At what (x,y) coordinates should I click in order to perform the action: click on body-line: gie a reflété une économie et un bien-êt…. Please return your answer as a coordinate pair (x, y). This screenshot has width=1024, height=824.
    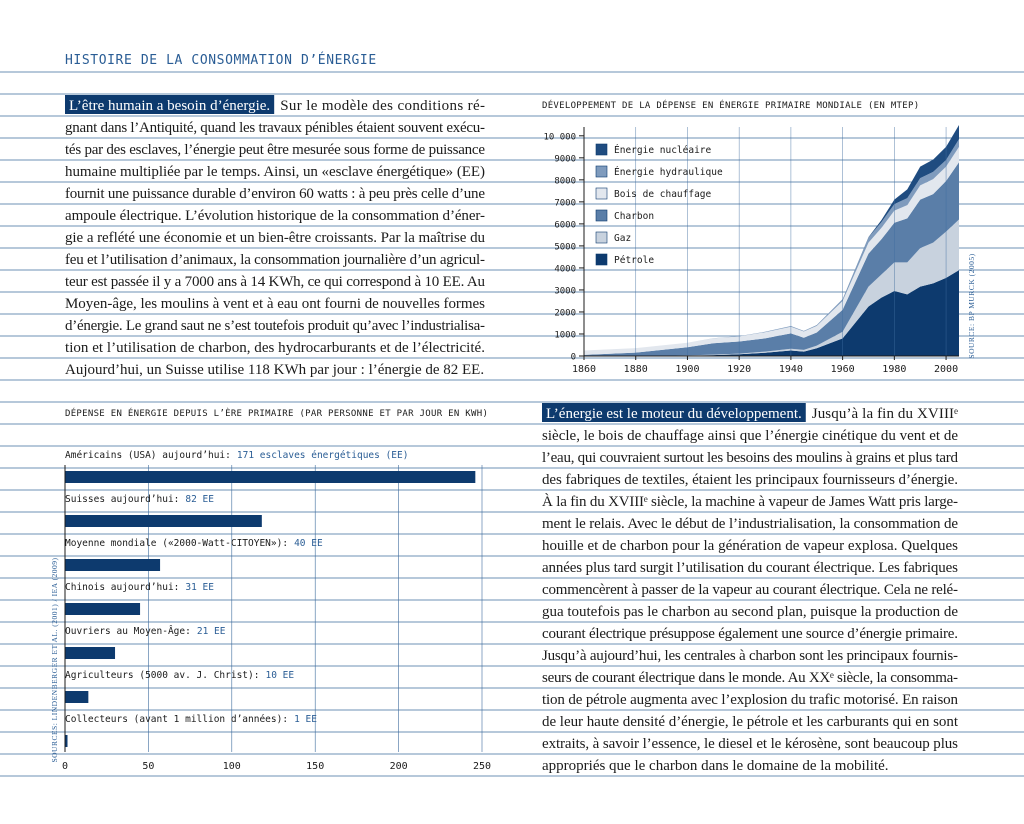
    Looking at the image, I should click on (275, 238).